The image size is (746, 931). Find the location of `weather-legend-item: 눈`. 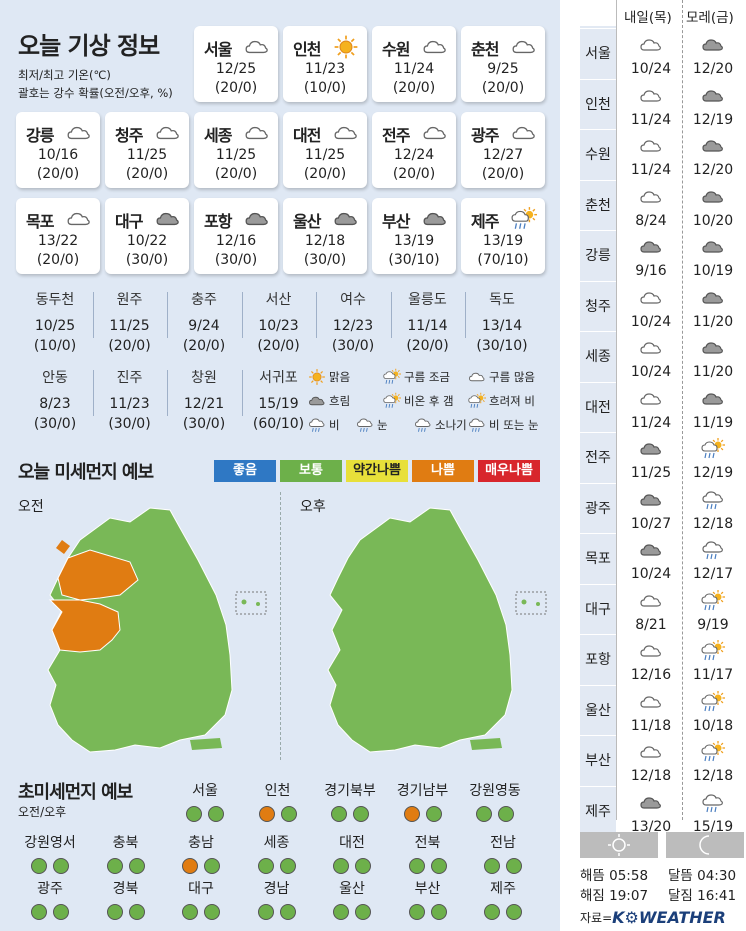

weather-legend-item: 눈 is located at coordinates (372, 425).